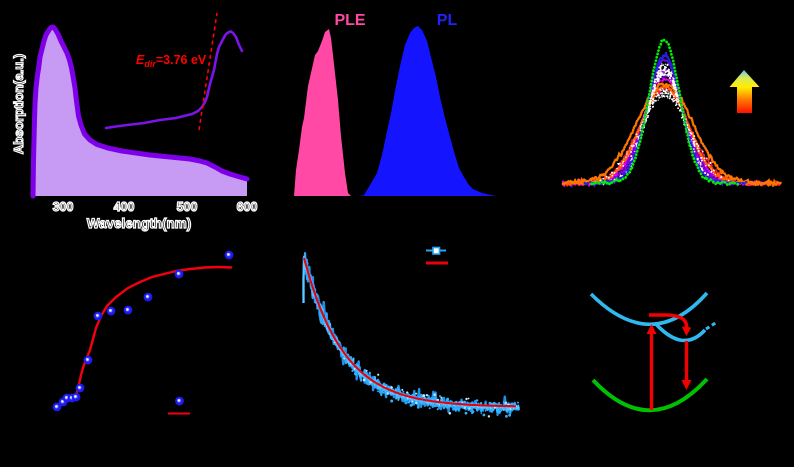 Image resolution: width=794 pixels, height=467 pixels. I want to click on svg-text: 500, so click(187, 207).